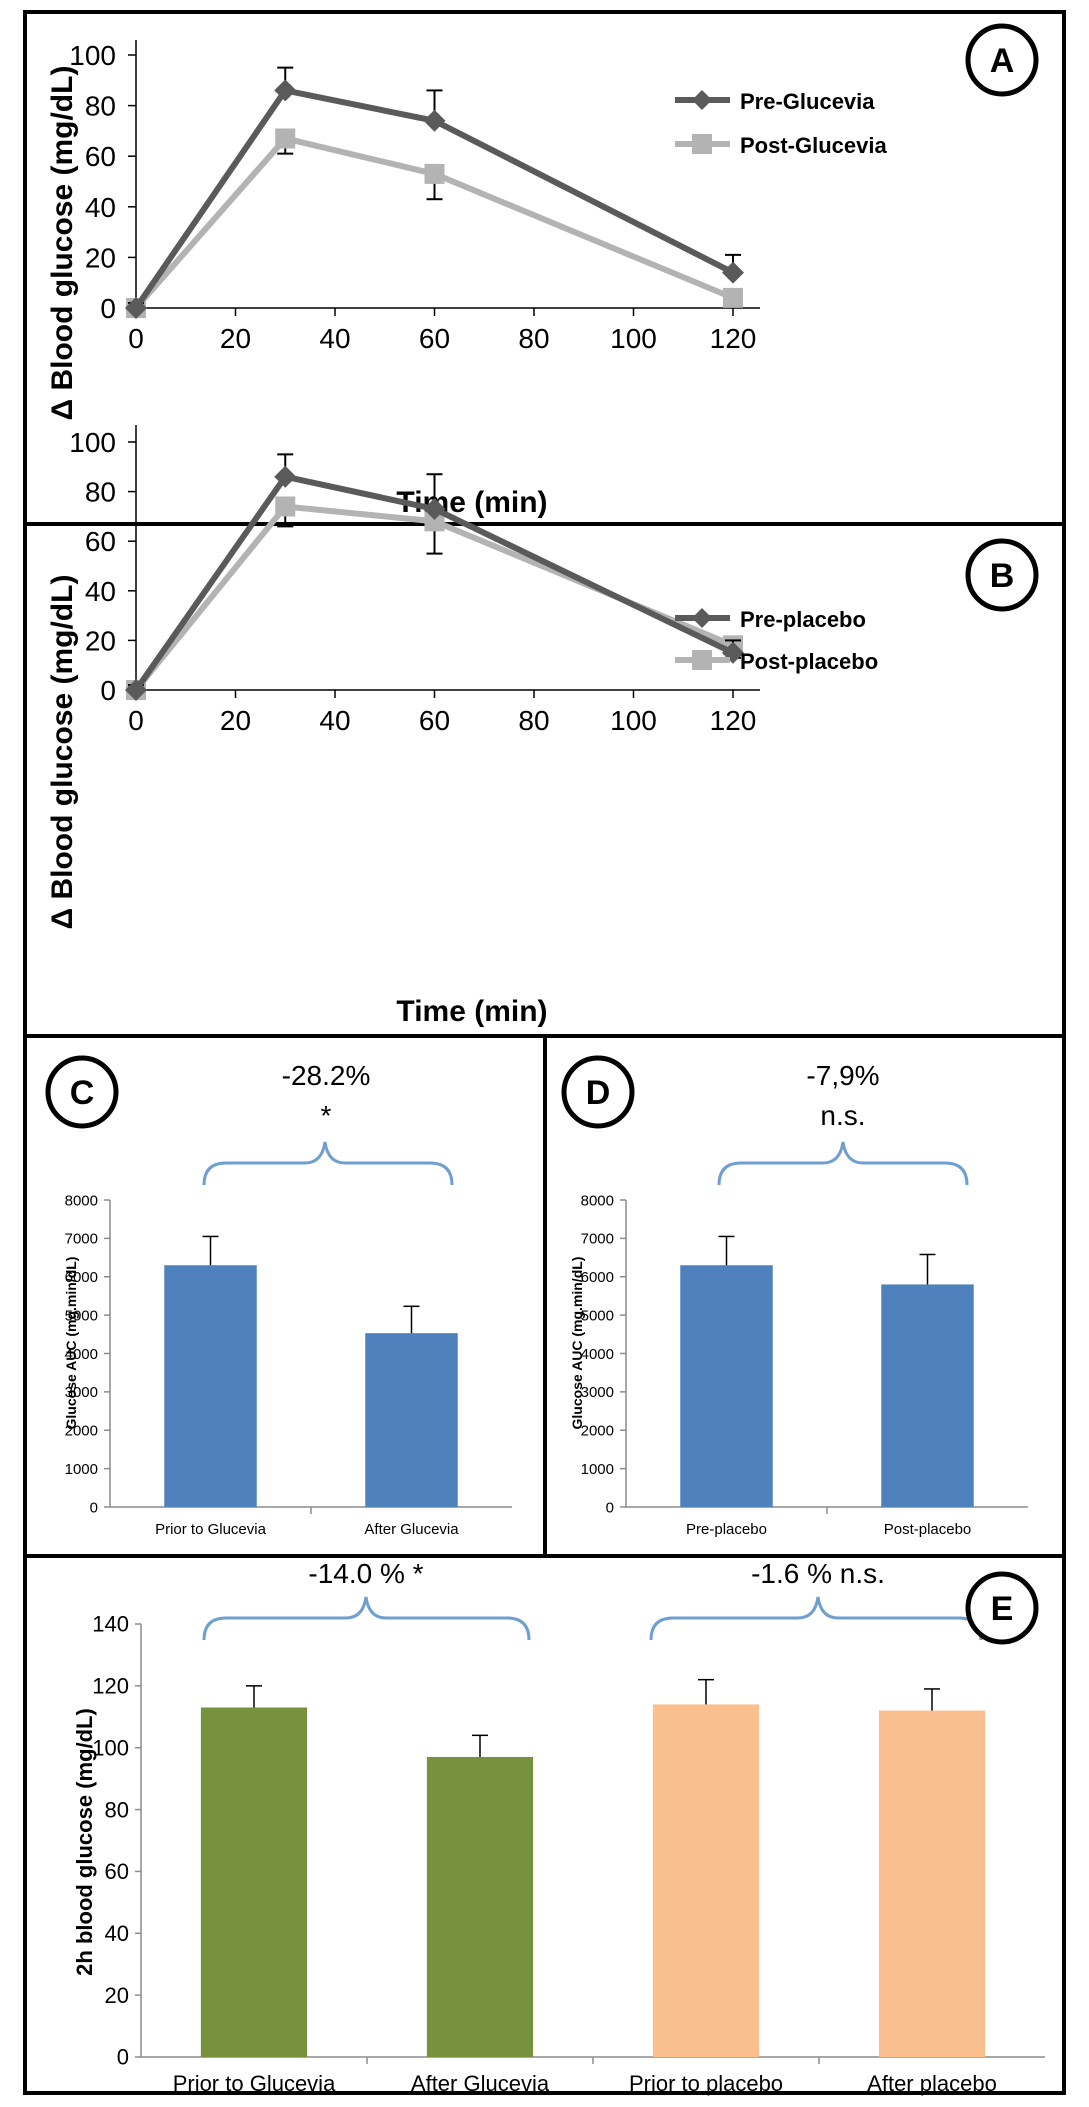 The width and height of the screenshot is (1089, 2107). I want to click on panel-a-post-line, so click(434, 222).